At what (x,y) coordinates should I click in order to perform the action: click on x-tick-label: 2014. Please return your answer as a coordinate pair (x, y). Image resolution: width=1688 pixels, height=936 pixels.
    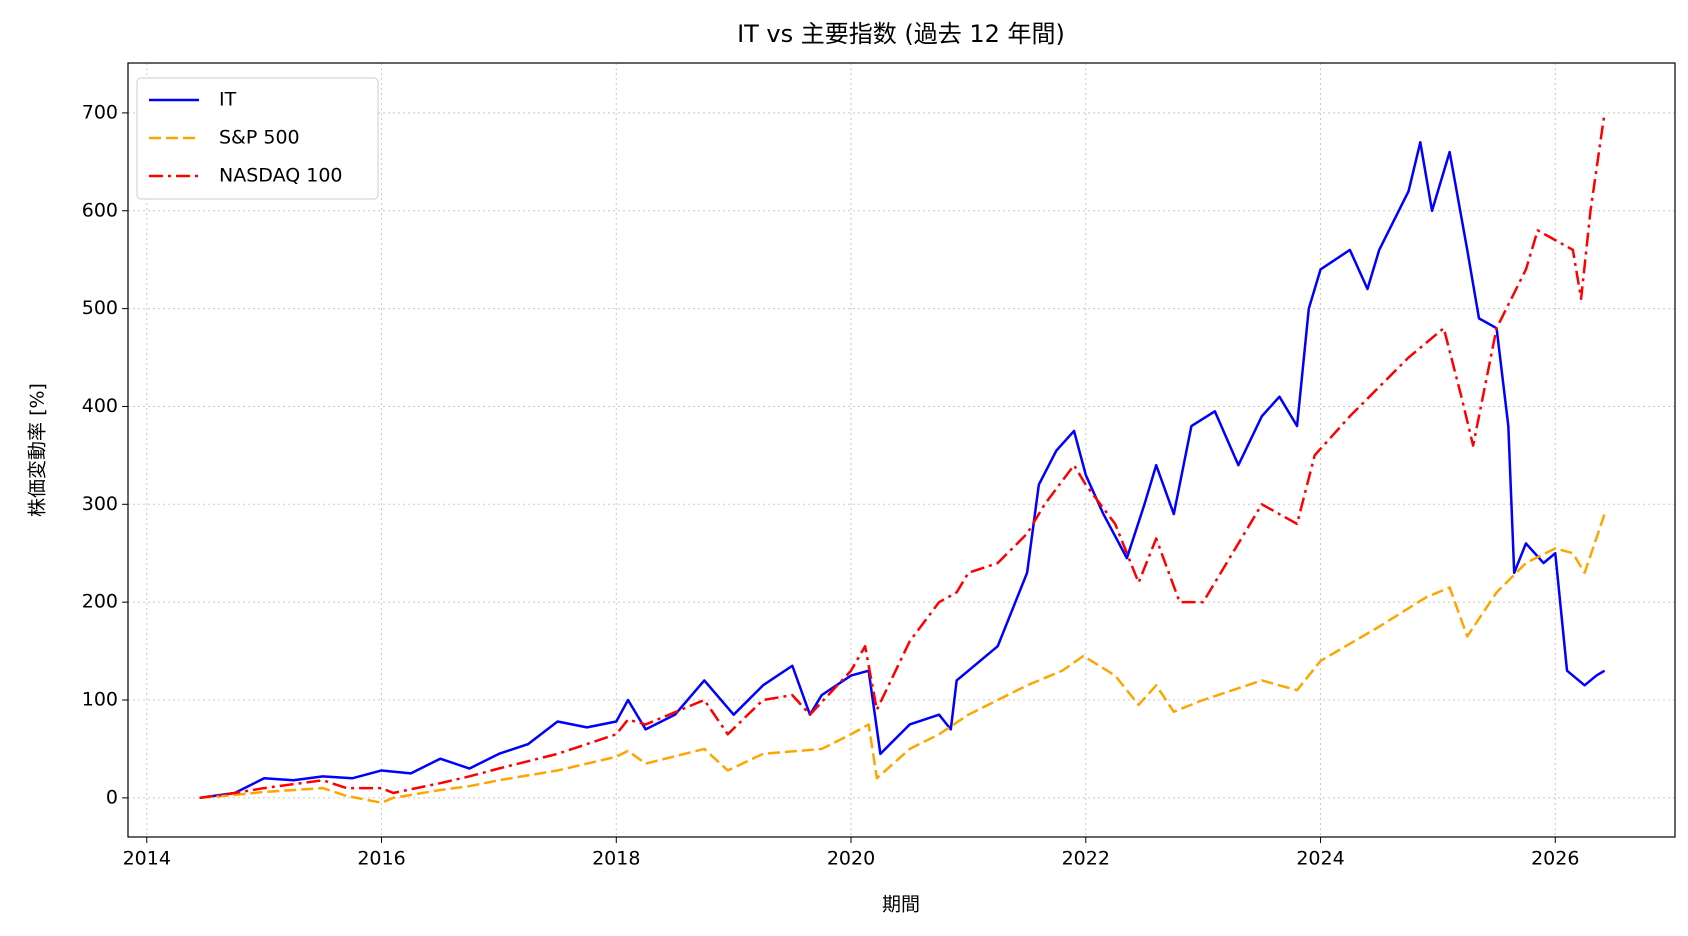
    Looking at the image, I should click on (147, 859).